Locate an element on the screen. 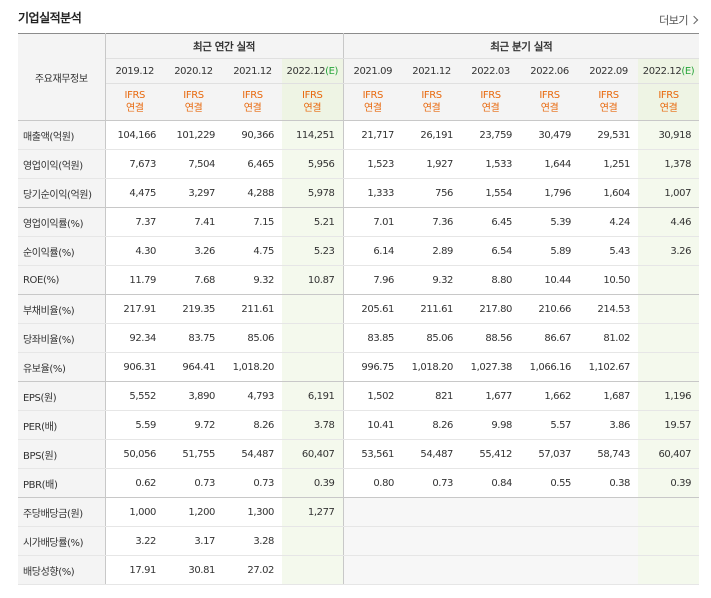 The height and width of the screenshot is (598, 711). period-header: 2022.09 is located at coordinates (609, 71).